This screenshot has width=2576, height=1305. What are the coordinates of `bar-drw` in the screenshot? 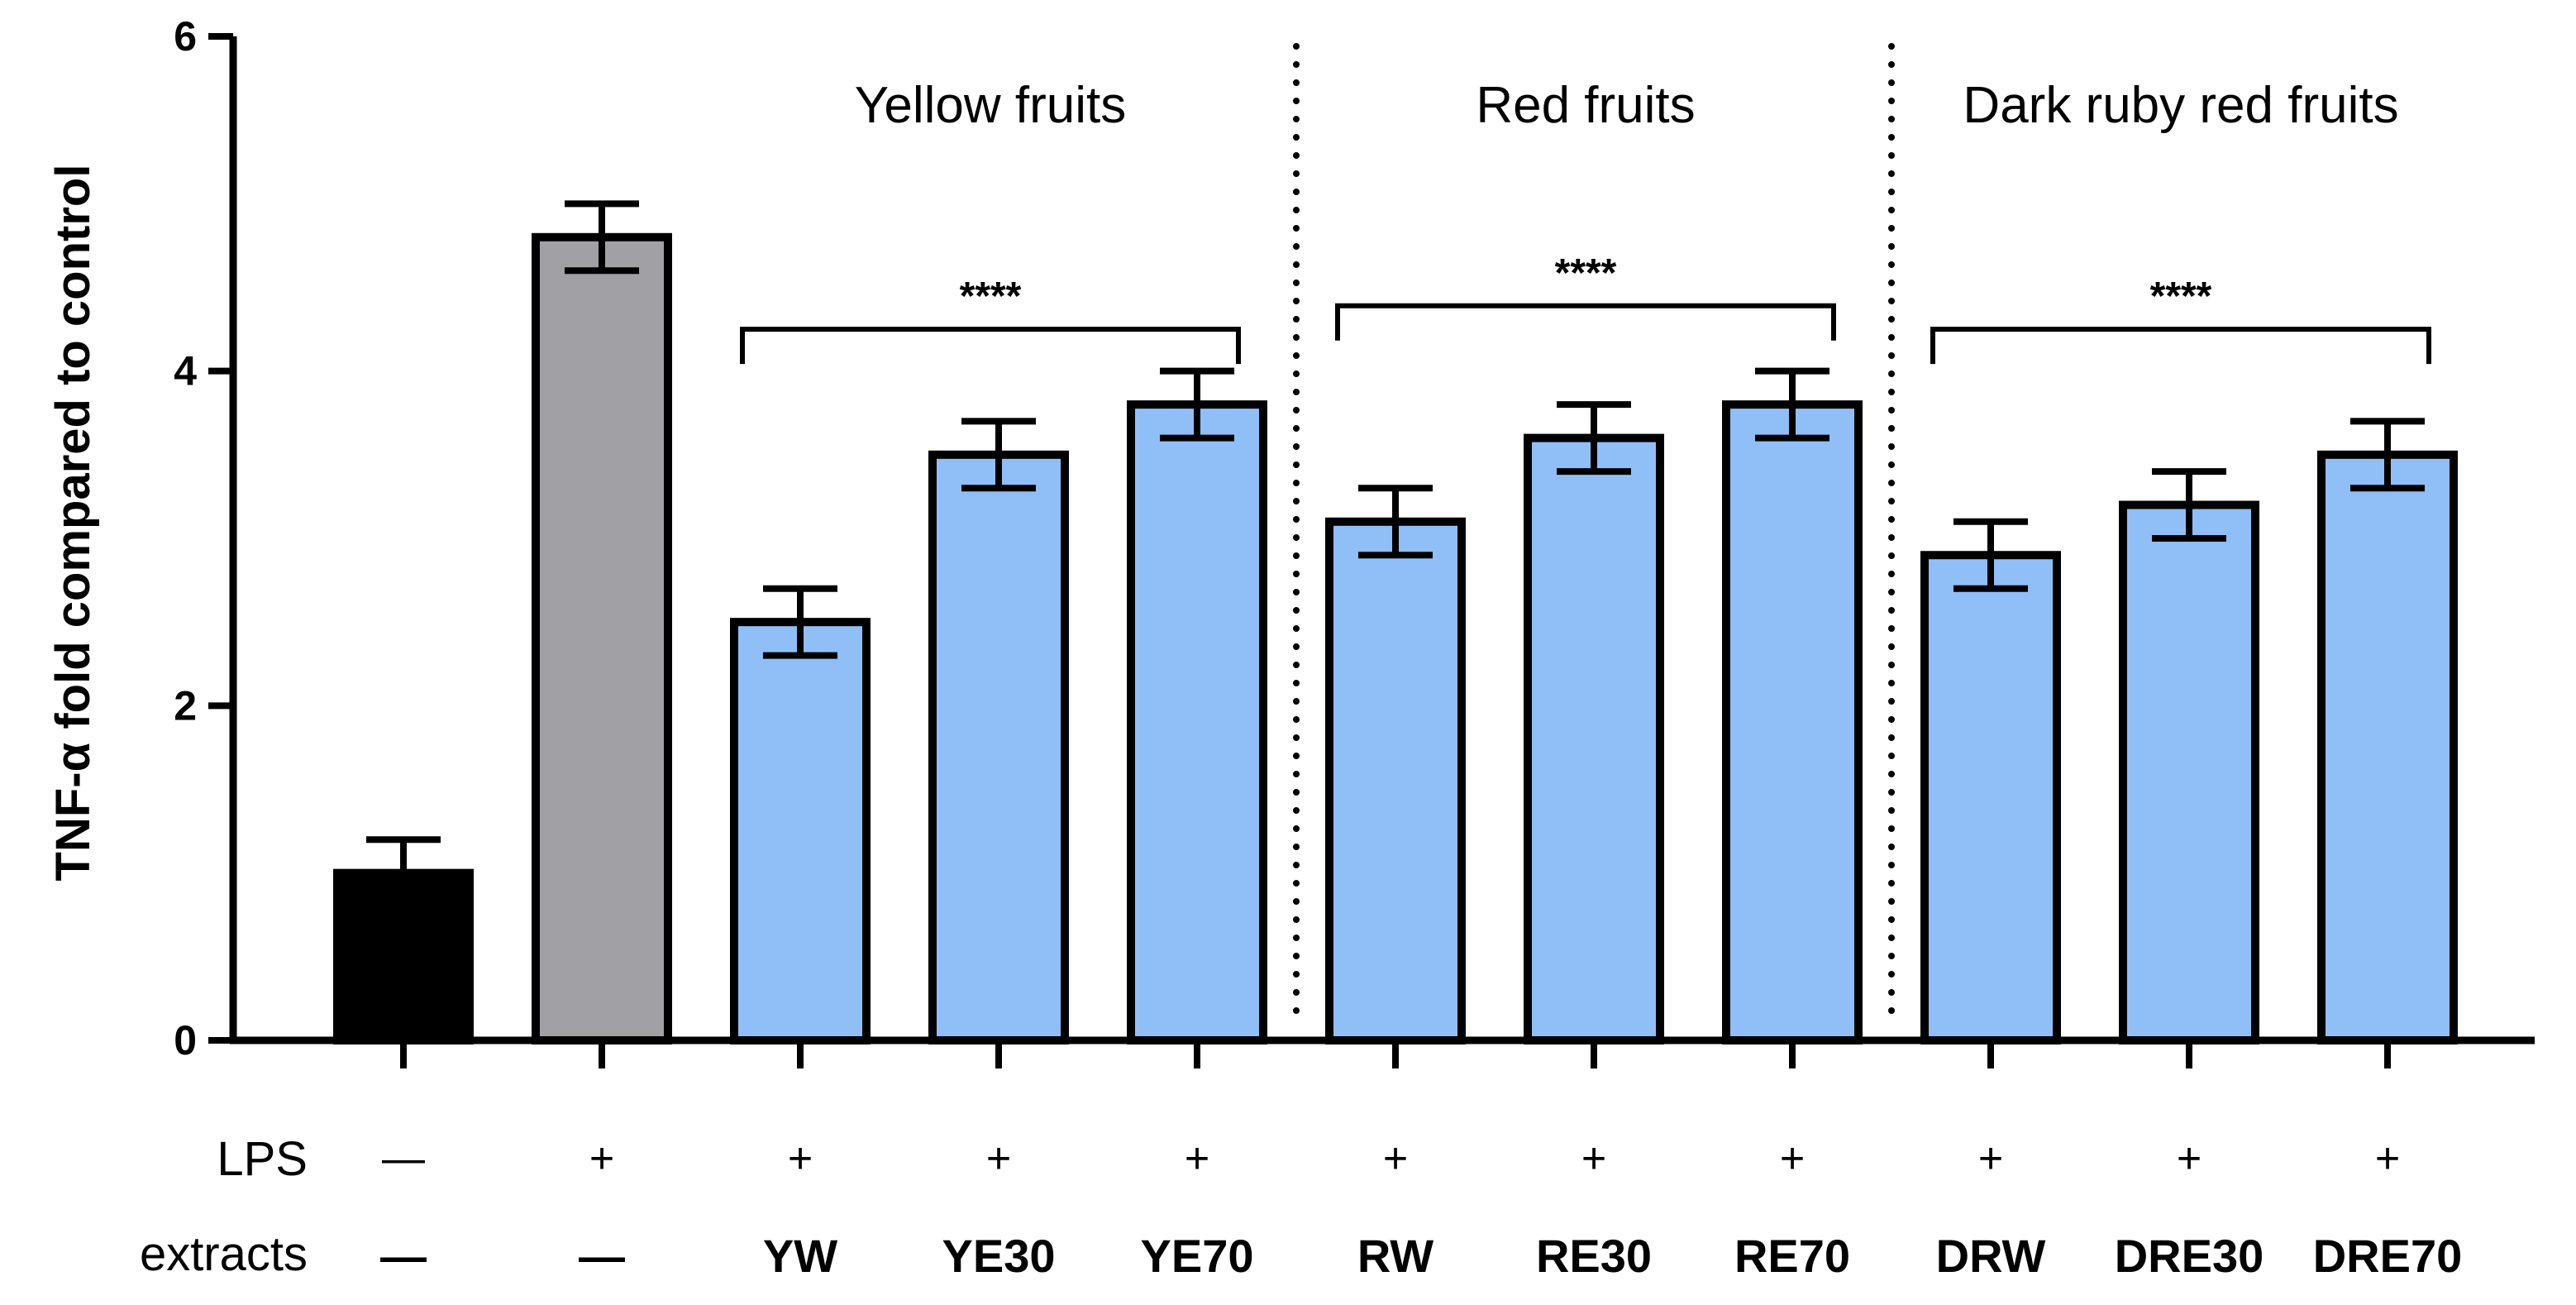 It's located at (1990, 797).